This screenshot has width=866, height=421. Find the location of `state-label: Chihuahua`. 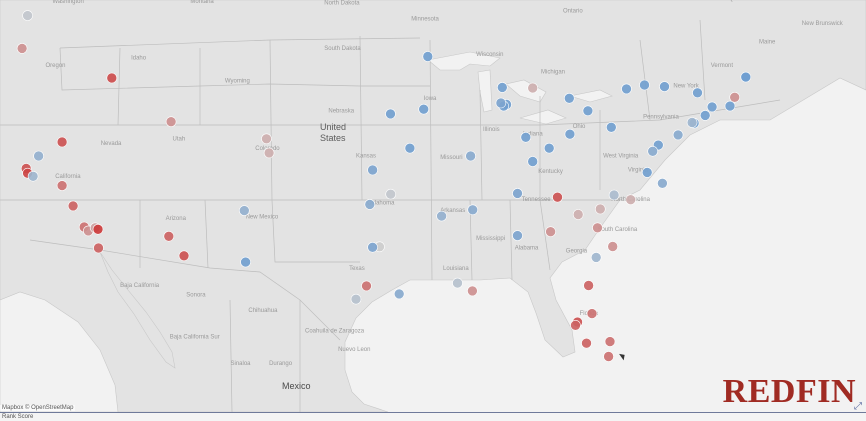

state-label: Chihuahua is located at coordinates (263, 311).